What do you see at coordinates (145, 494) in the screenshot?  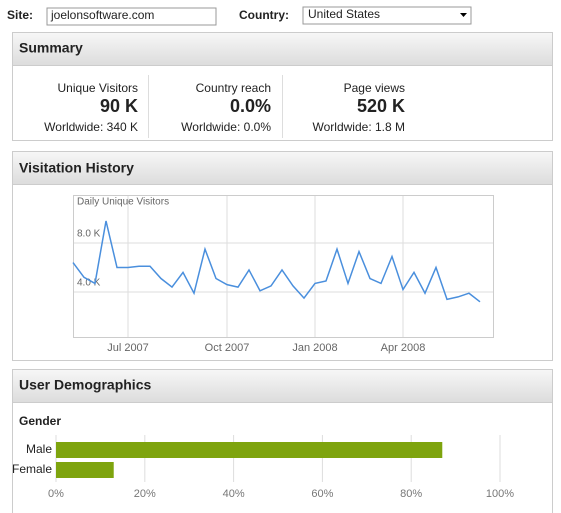 I see `x-tick-label: 20%` at bounding box center [145, 494].